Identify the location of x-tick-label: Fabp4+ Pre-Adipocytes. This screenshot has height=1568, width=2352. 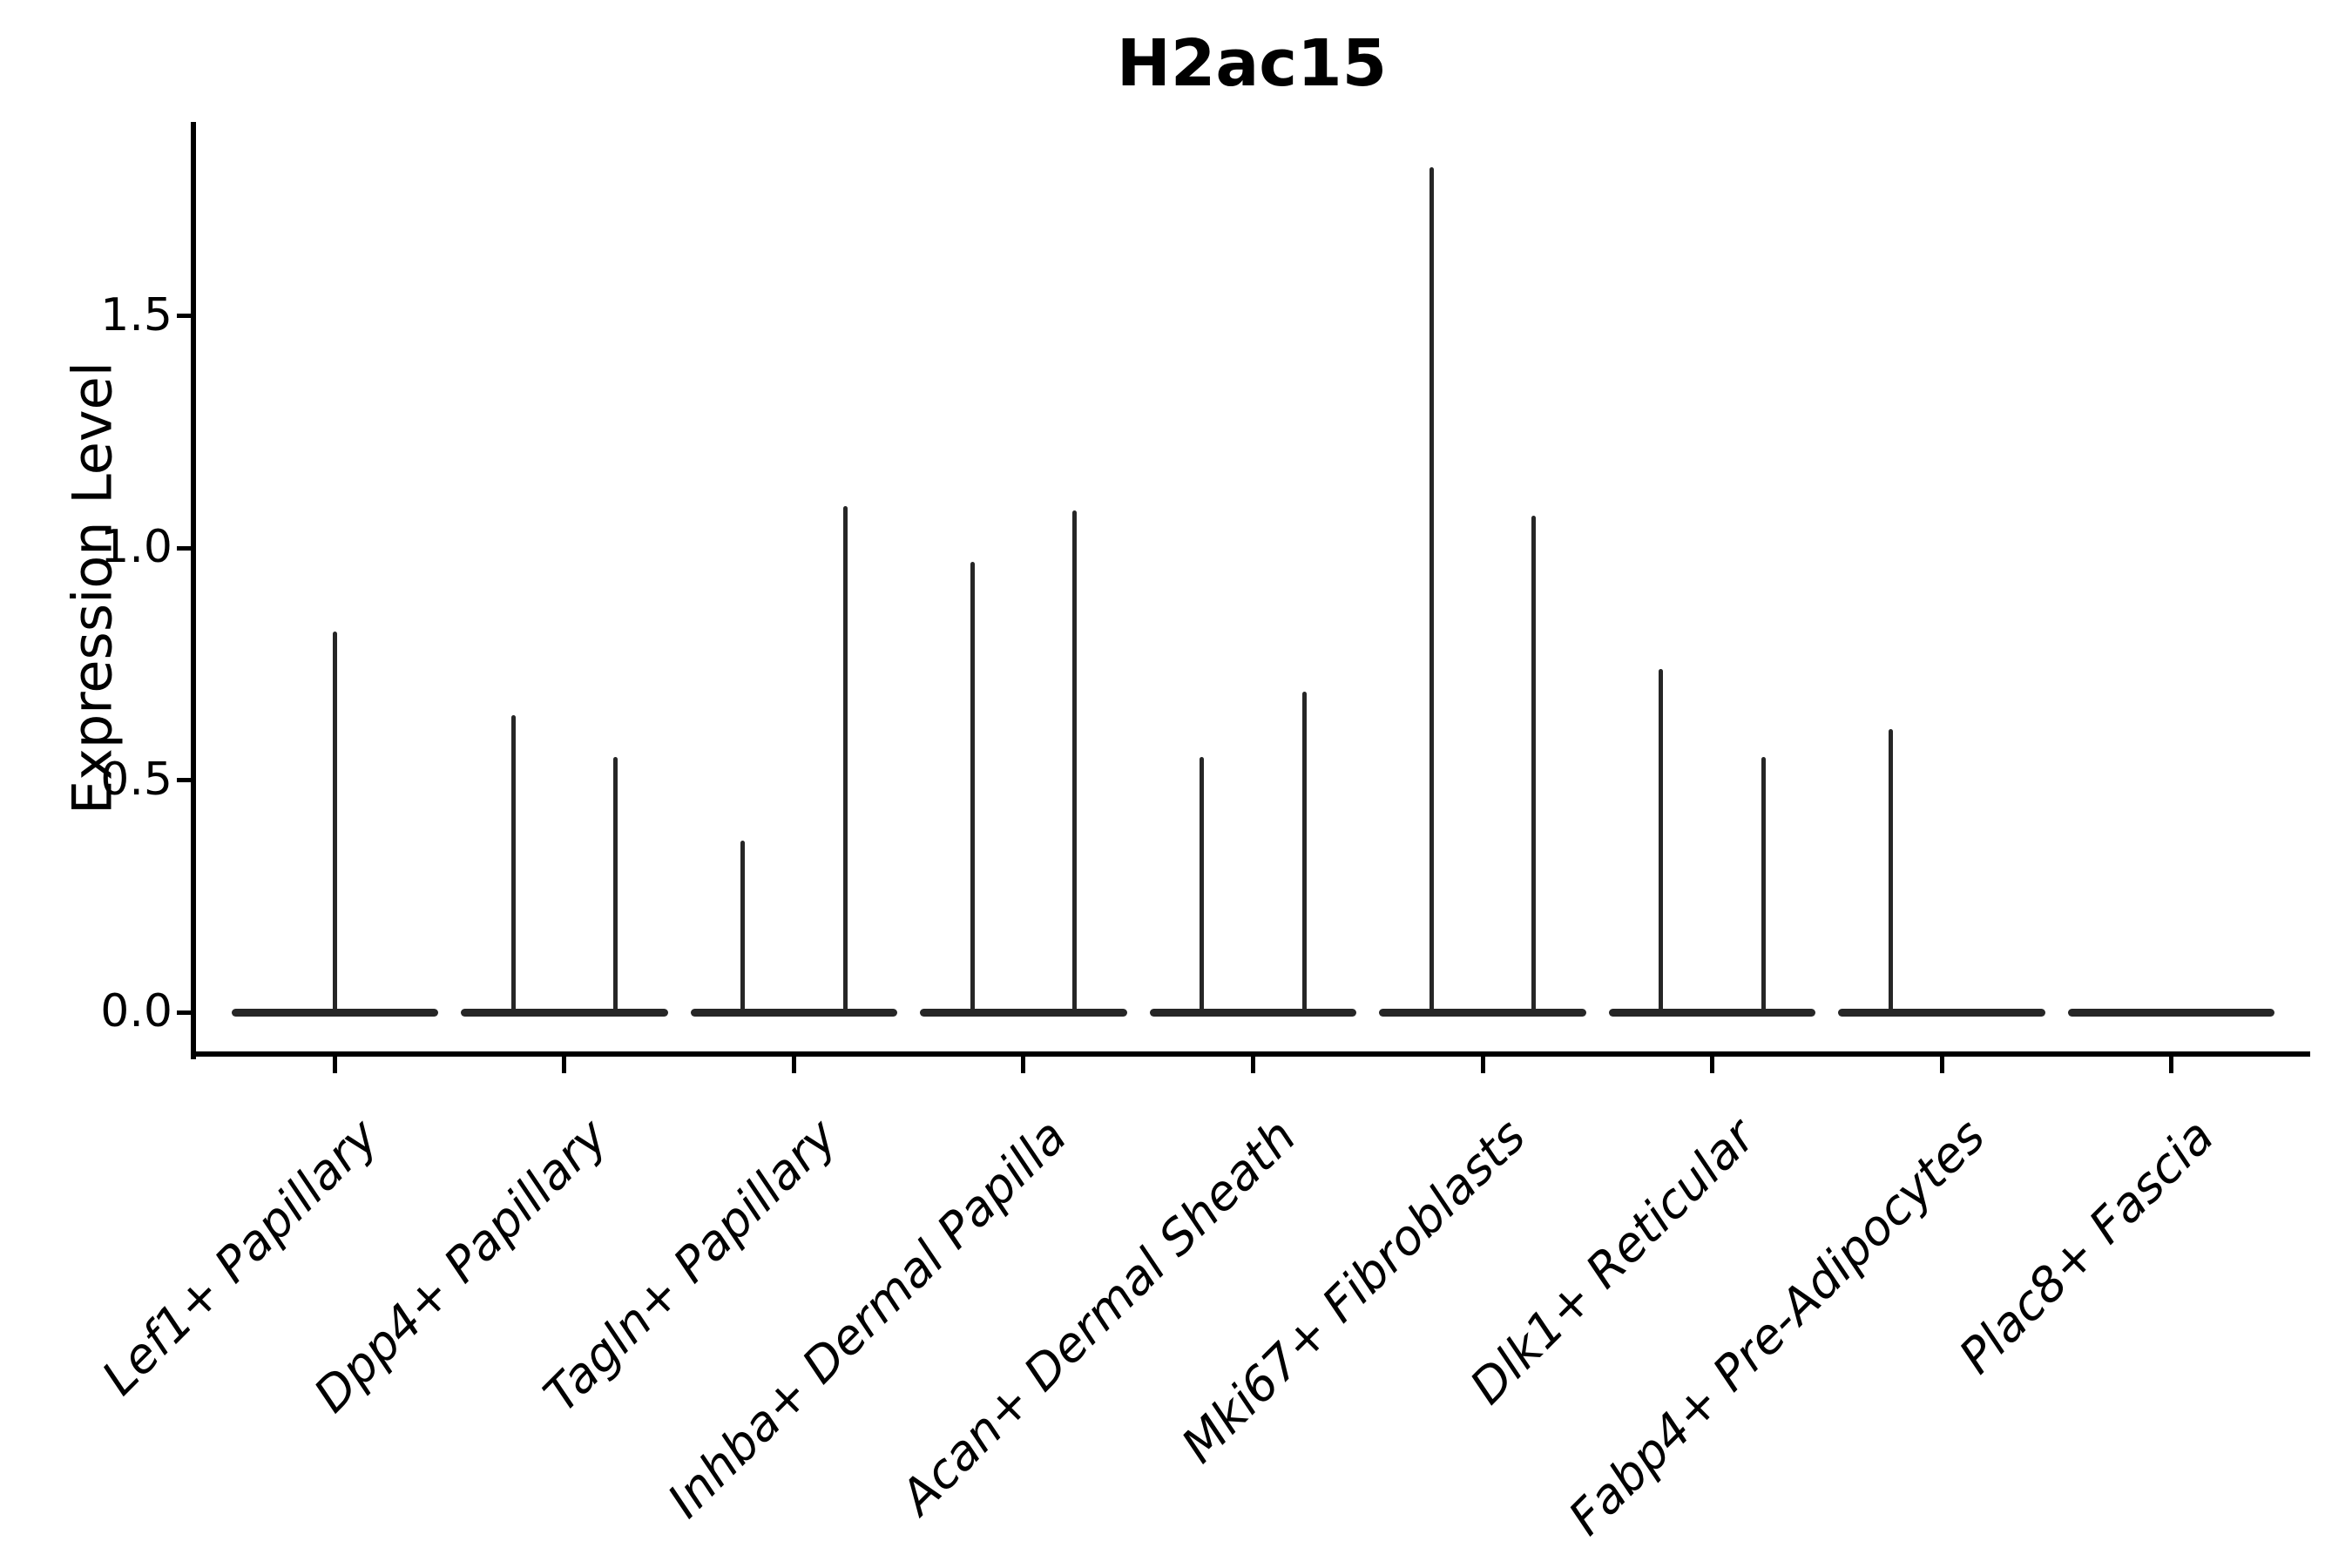
(1776, 1327).